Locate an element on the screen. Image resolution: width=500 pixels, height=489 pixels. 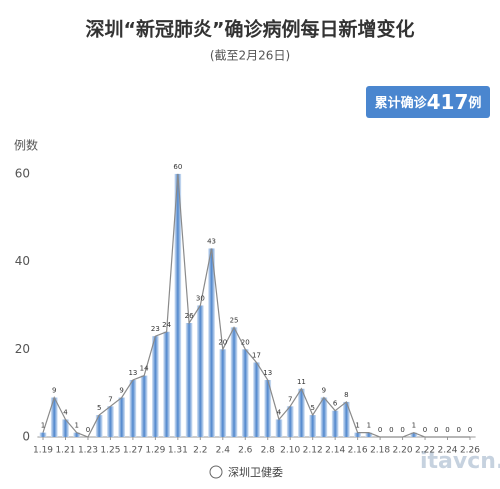
value-label: 23 is located at coordinates (155, 329).